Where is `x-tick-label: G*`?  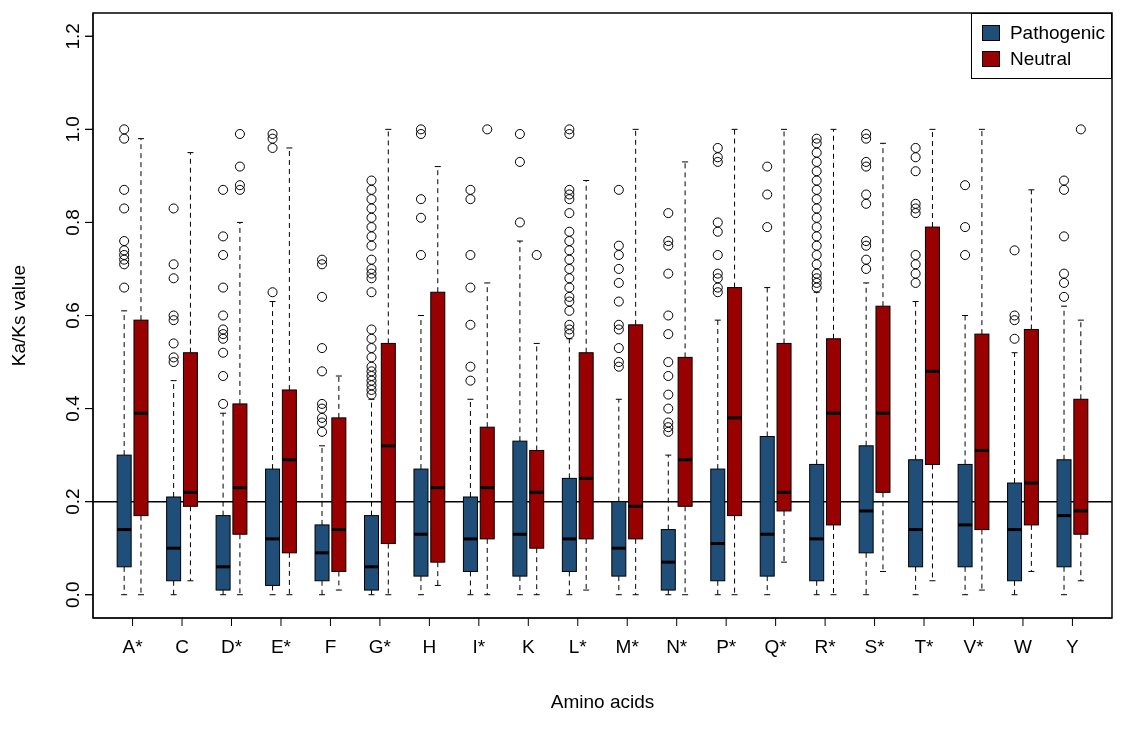 x-tick-label: G* is located at coordinates (380, 647).